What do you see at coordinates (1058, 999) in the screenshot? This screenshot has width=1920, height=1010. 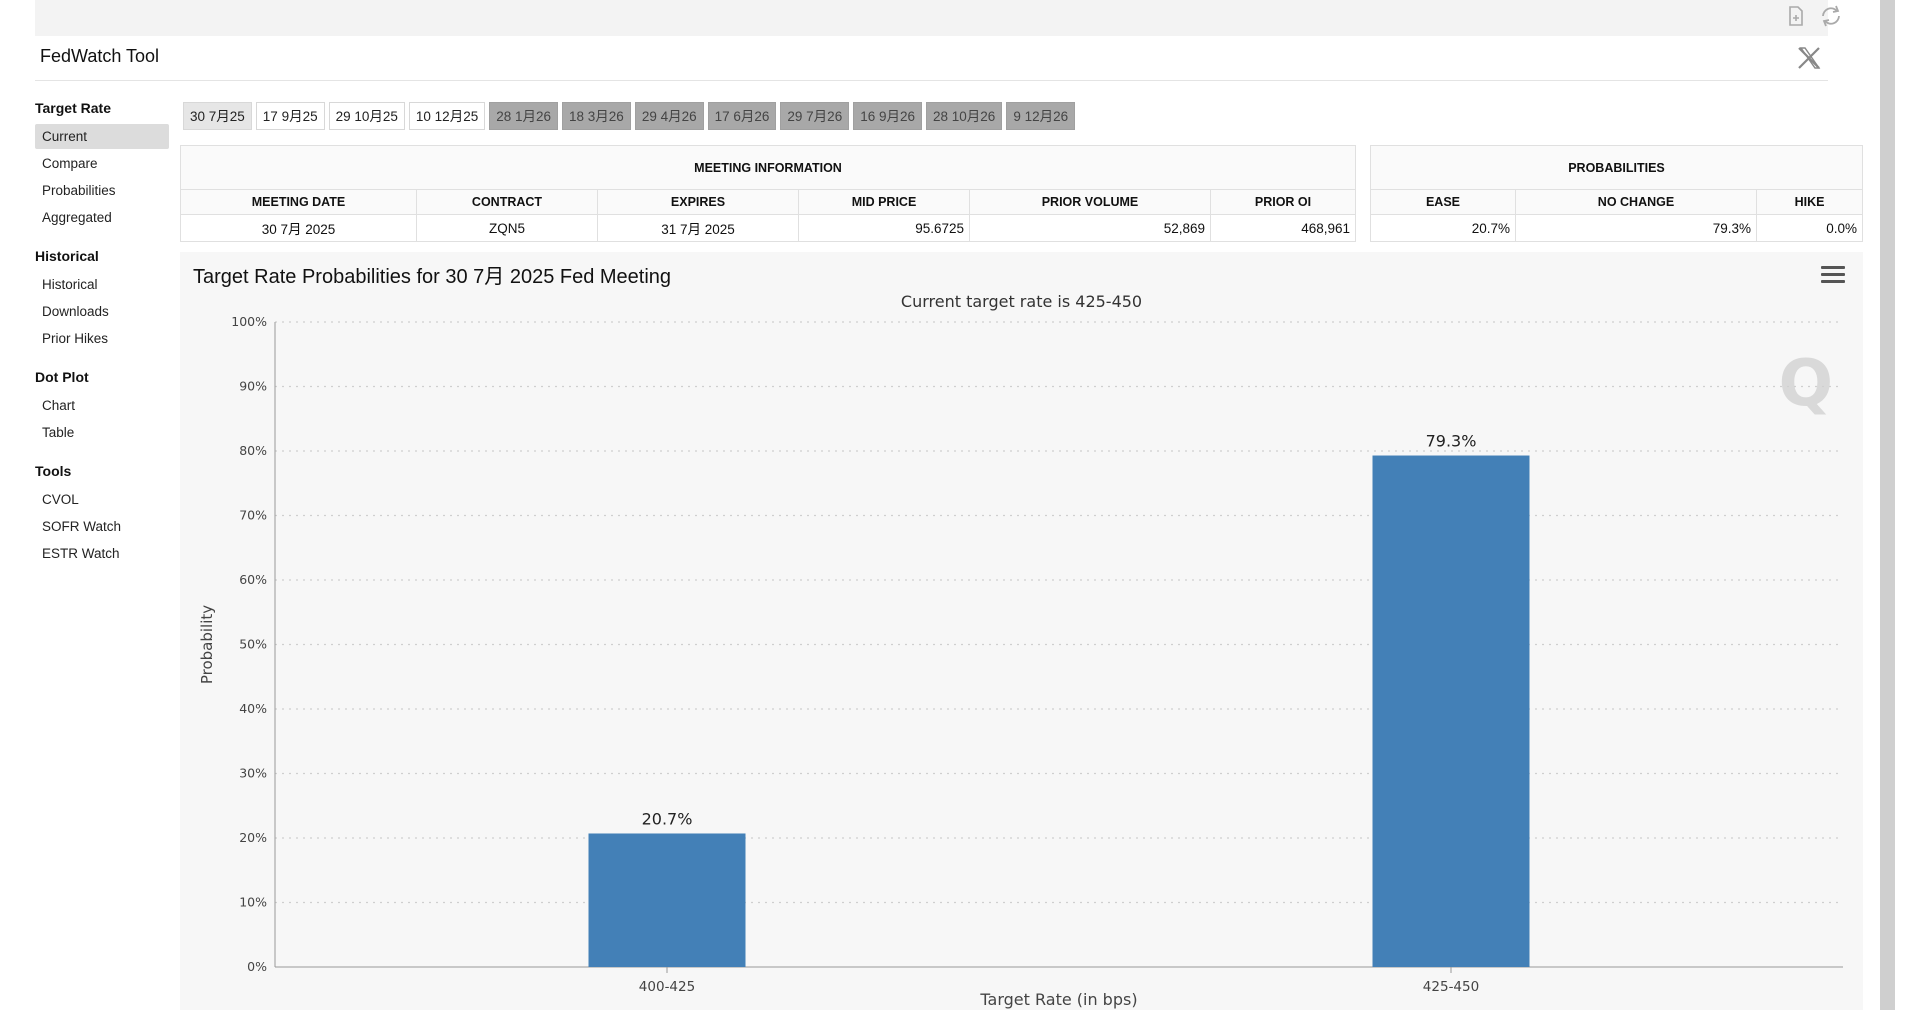 I see `x-axis-title: Target Rate (in bps)` at bounding box center [1058, 999].